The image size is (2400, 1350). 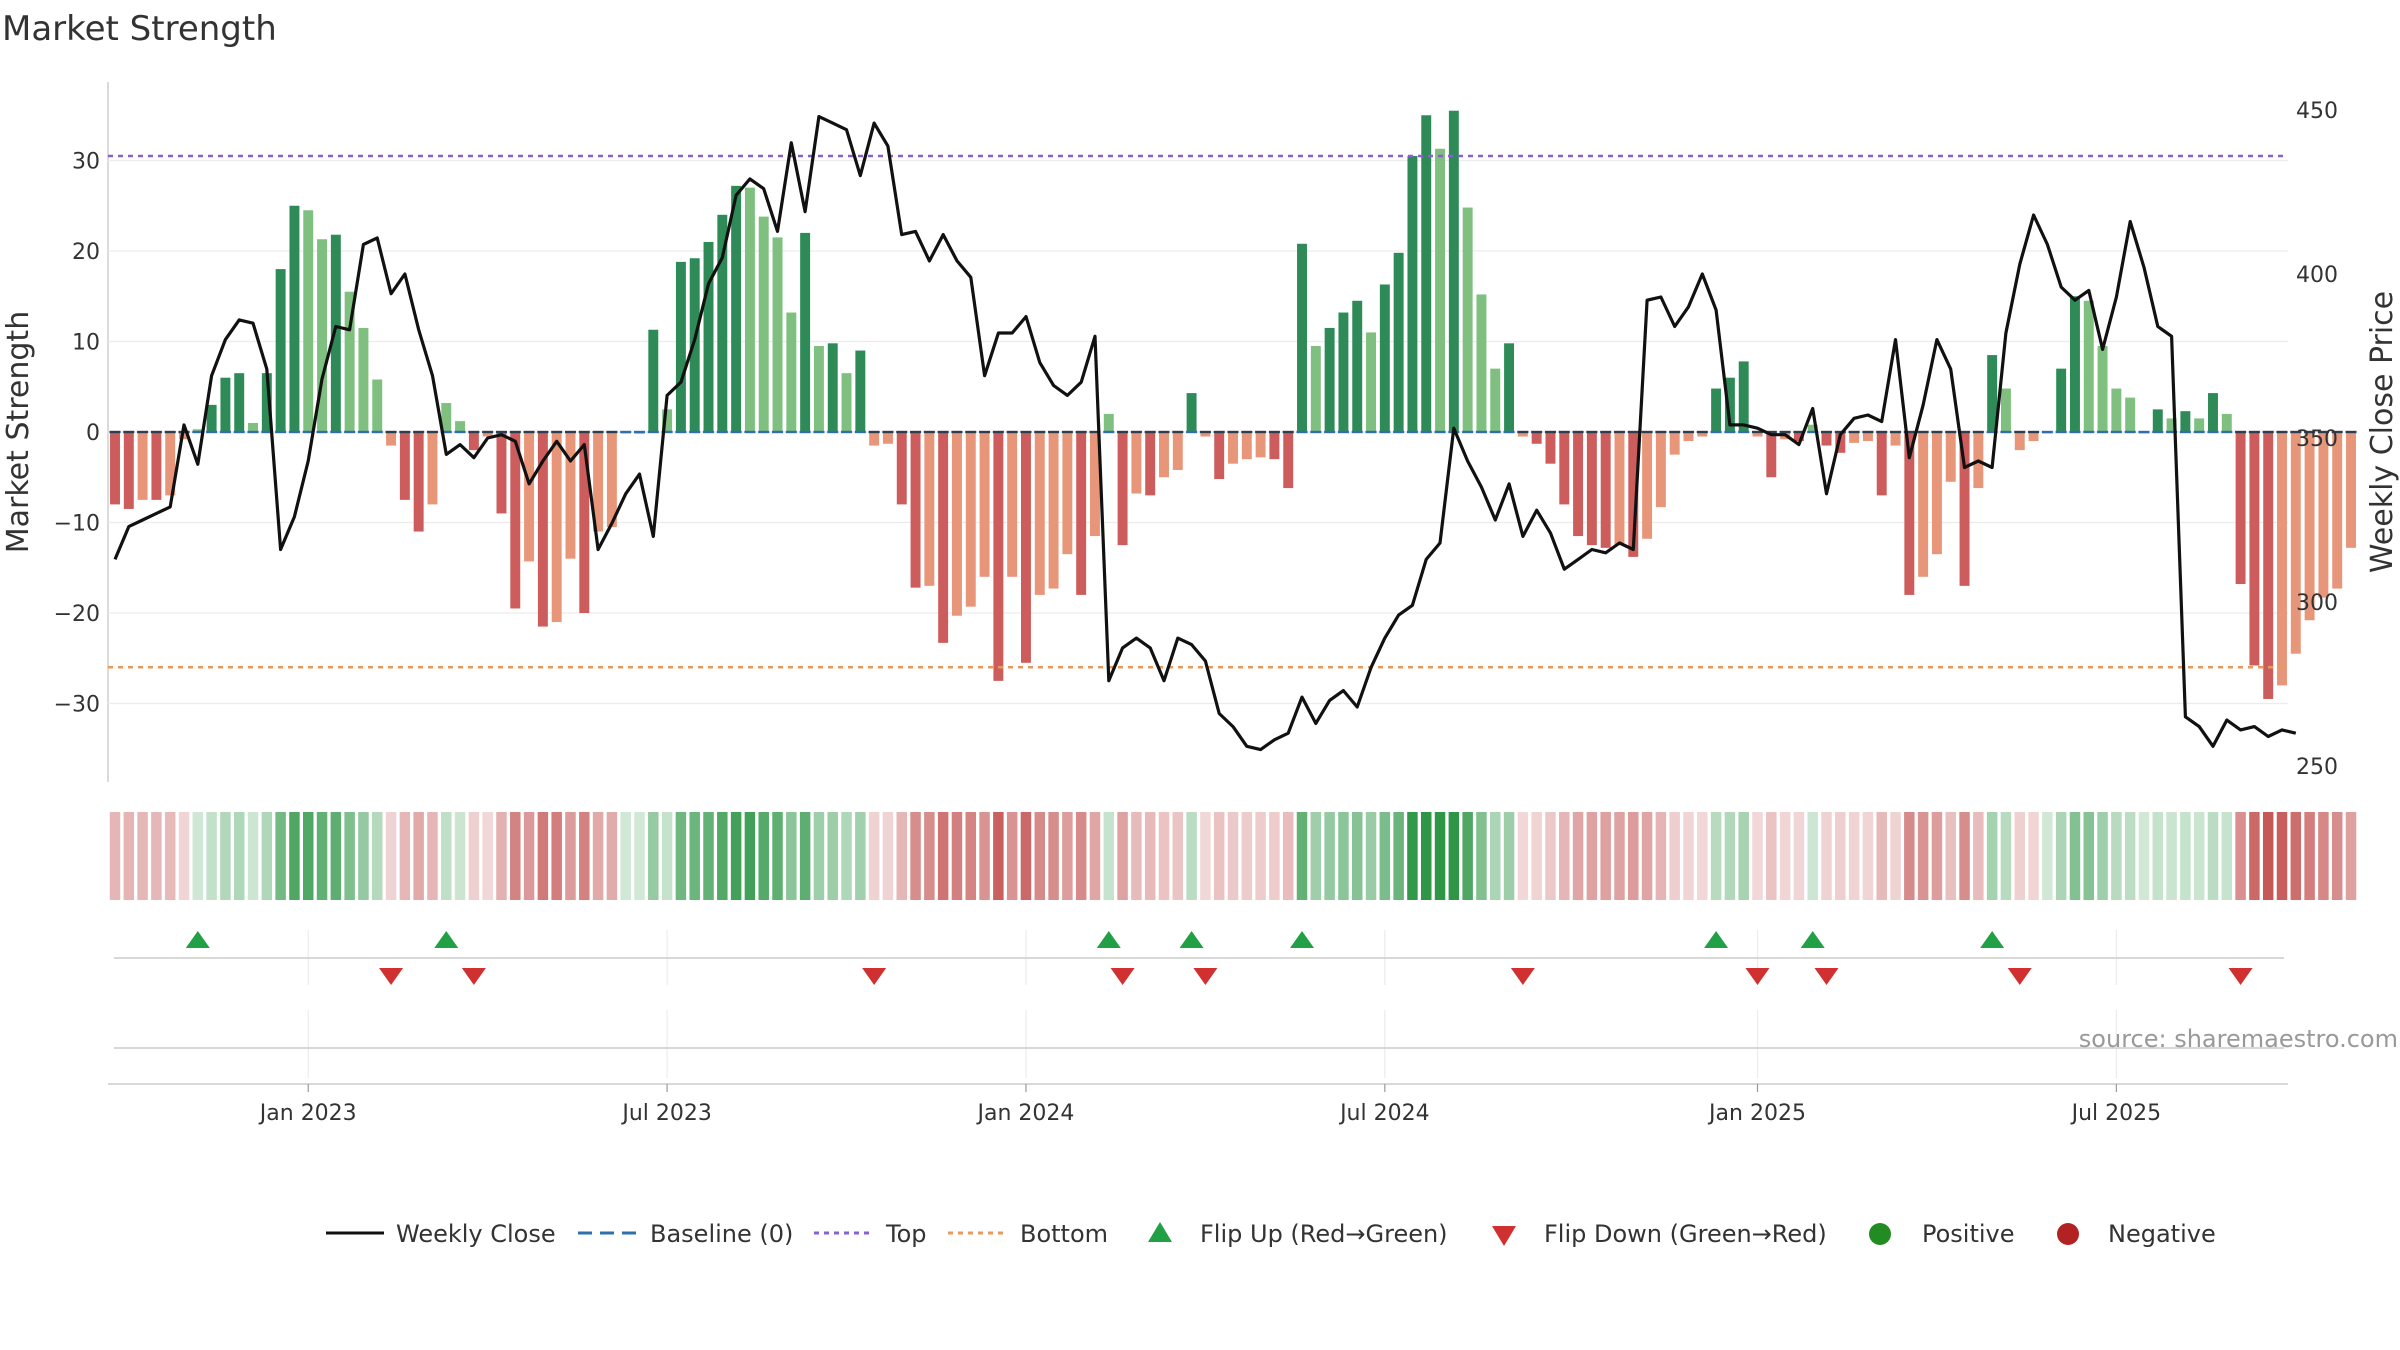 What do you see at coordinates (2317, 111) in the screenshot?
I see `y2-tick-label: 450` at bounding box center [2317, 111].